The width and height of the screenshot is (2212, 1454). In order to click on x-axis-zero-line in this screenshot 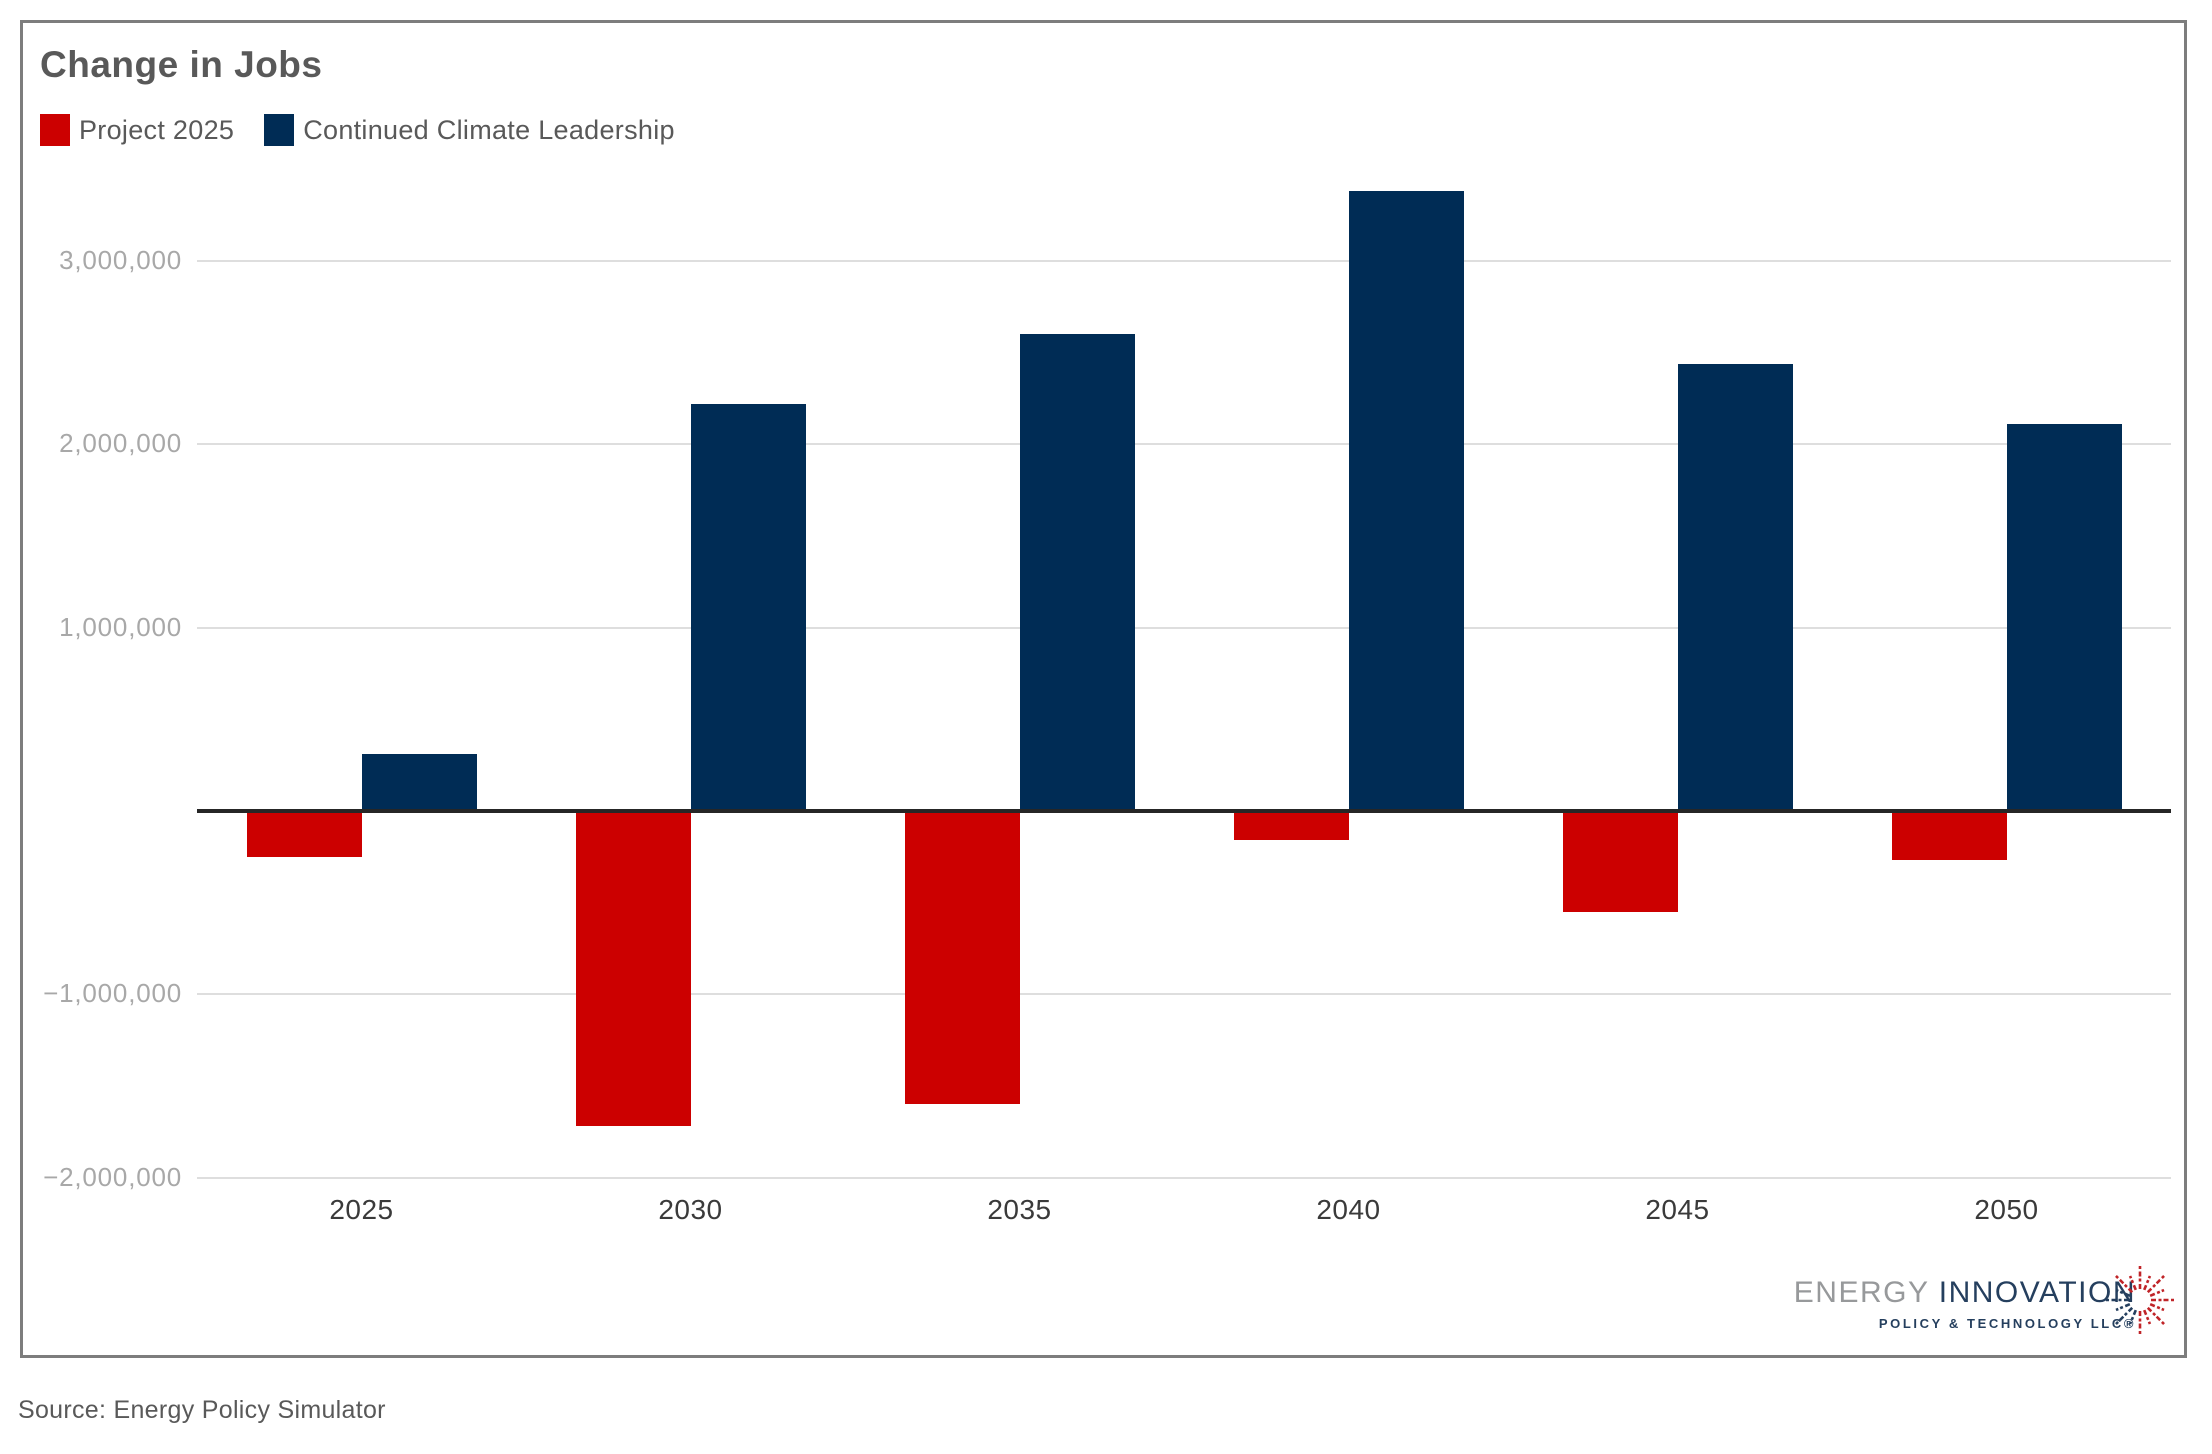, I will do `click(1184, 811)`.